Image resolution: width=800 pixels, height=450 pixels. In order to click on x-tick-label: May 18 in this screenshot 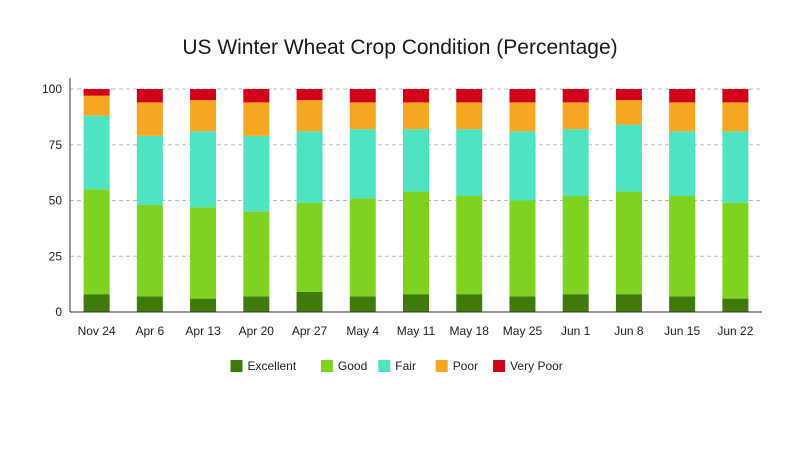, I will do `click(470, 331)`.